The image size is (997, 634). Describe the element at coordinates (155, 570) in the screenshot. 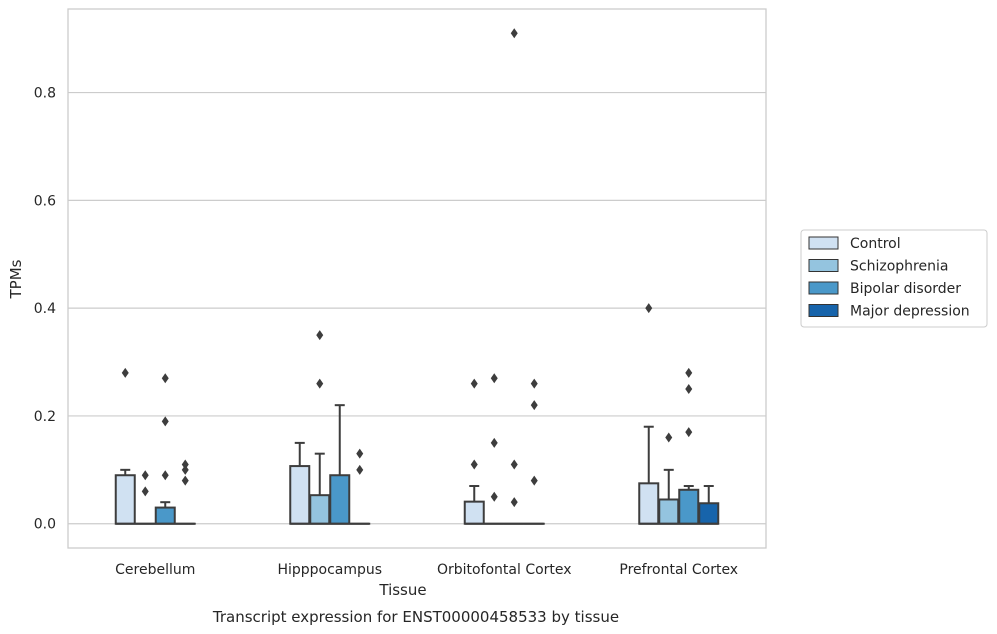

I see `x-tick-label: Cerebellum` at that location.